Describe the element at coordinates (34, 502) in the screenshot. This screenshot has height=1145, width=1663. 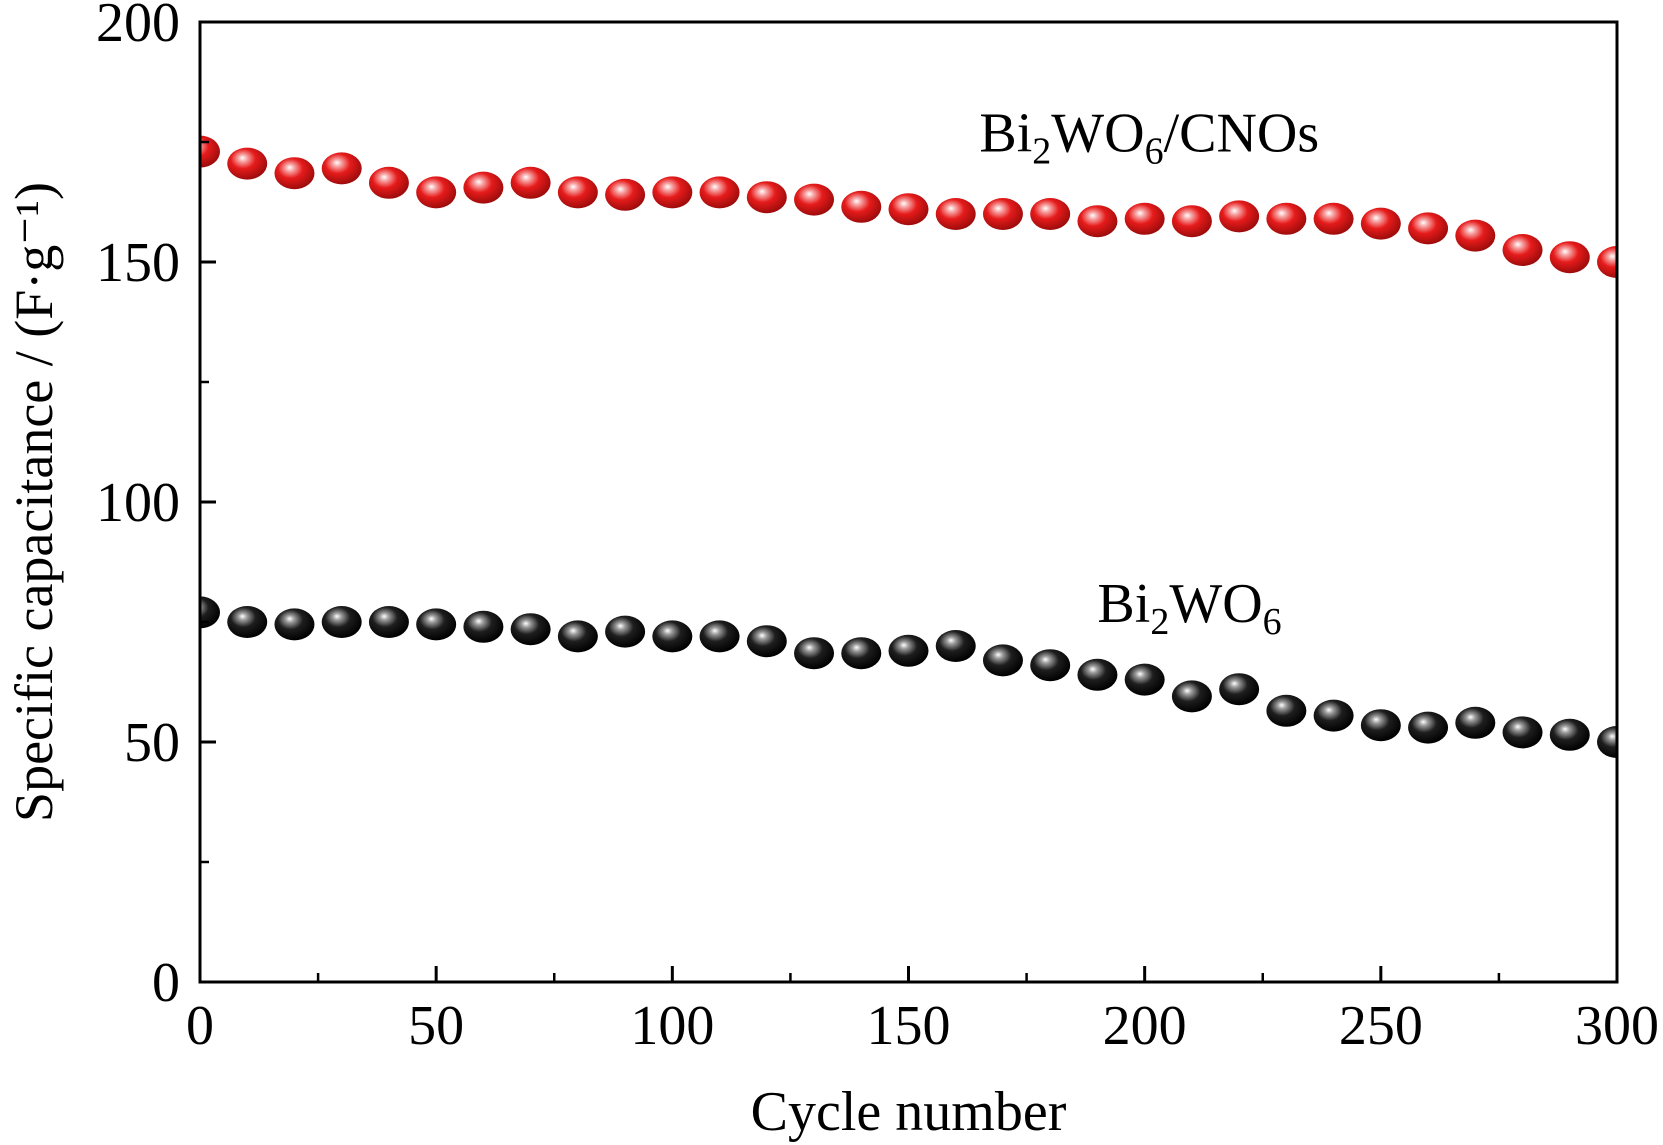
I see `y-axis-label: Specific capacitance / (F·g⁻¹)` at that location.